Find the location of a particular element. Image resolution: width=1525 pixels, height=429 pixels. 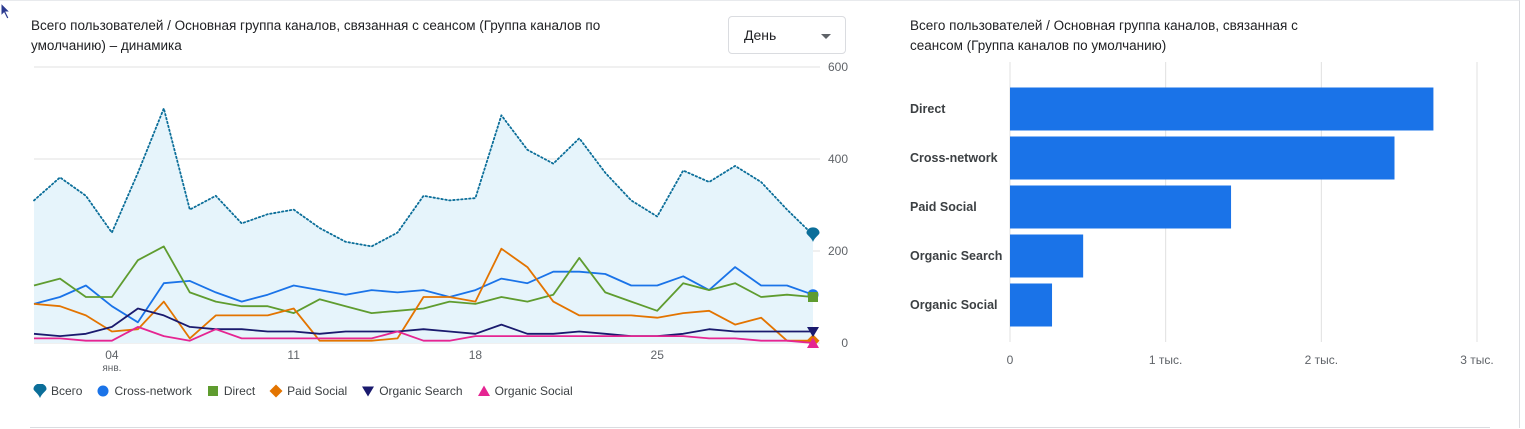

y-tick-label: 200 is located at coordinates (838, 251).